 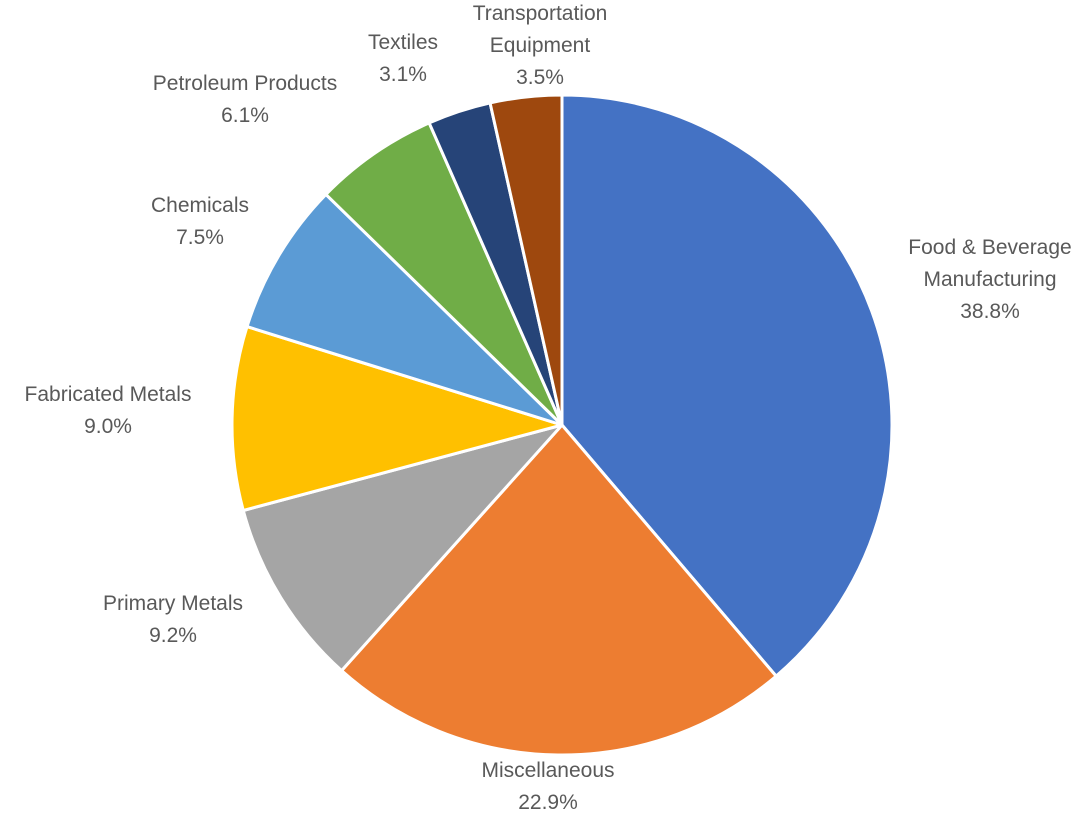 I want to click on pie-slice-transportation-equipment, so click(x=526, y=260).